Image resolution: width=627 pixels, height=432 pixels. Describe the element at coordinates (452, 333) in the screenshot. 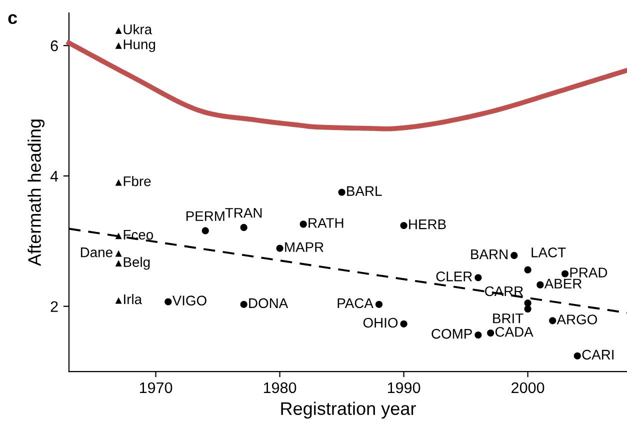

I see `data-label: COMP` at that location.